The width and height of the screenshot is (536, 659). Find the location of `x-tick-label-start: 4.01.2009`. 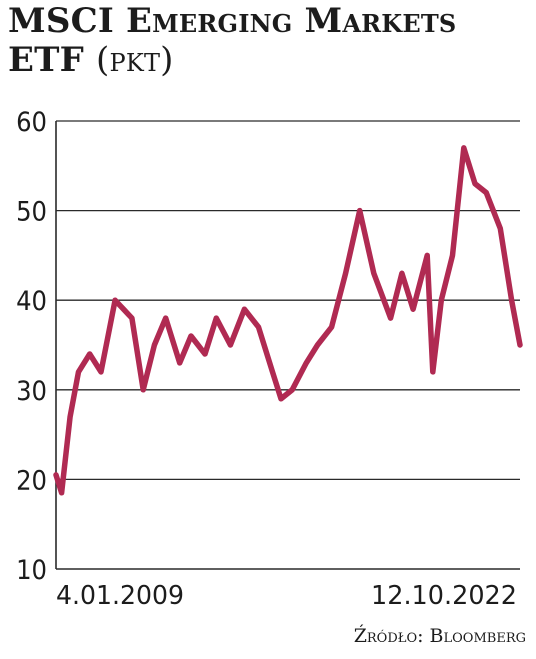

x-tick-label-start: 4.01.2009 is located at coordinates (120, 596).